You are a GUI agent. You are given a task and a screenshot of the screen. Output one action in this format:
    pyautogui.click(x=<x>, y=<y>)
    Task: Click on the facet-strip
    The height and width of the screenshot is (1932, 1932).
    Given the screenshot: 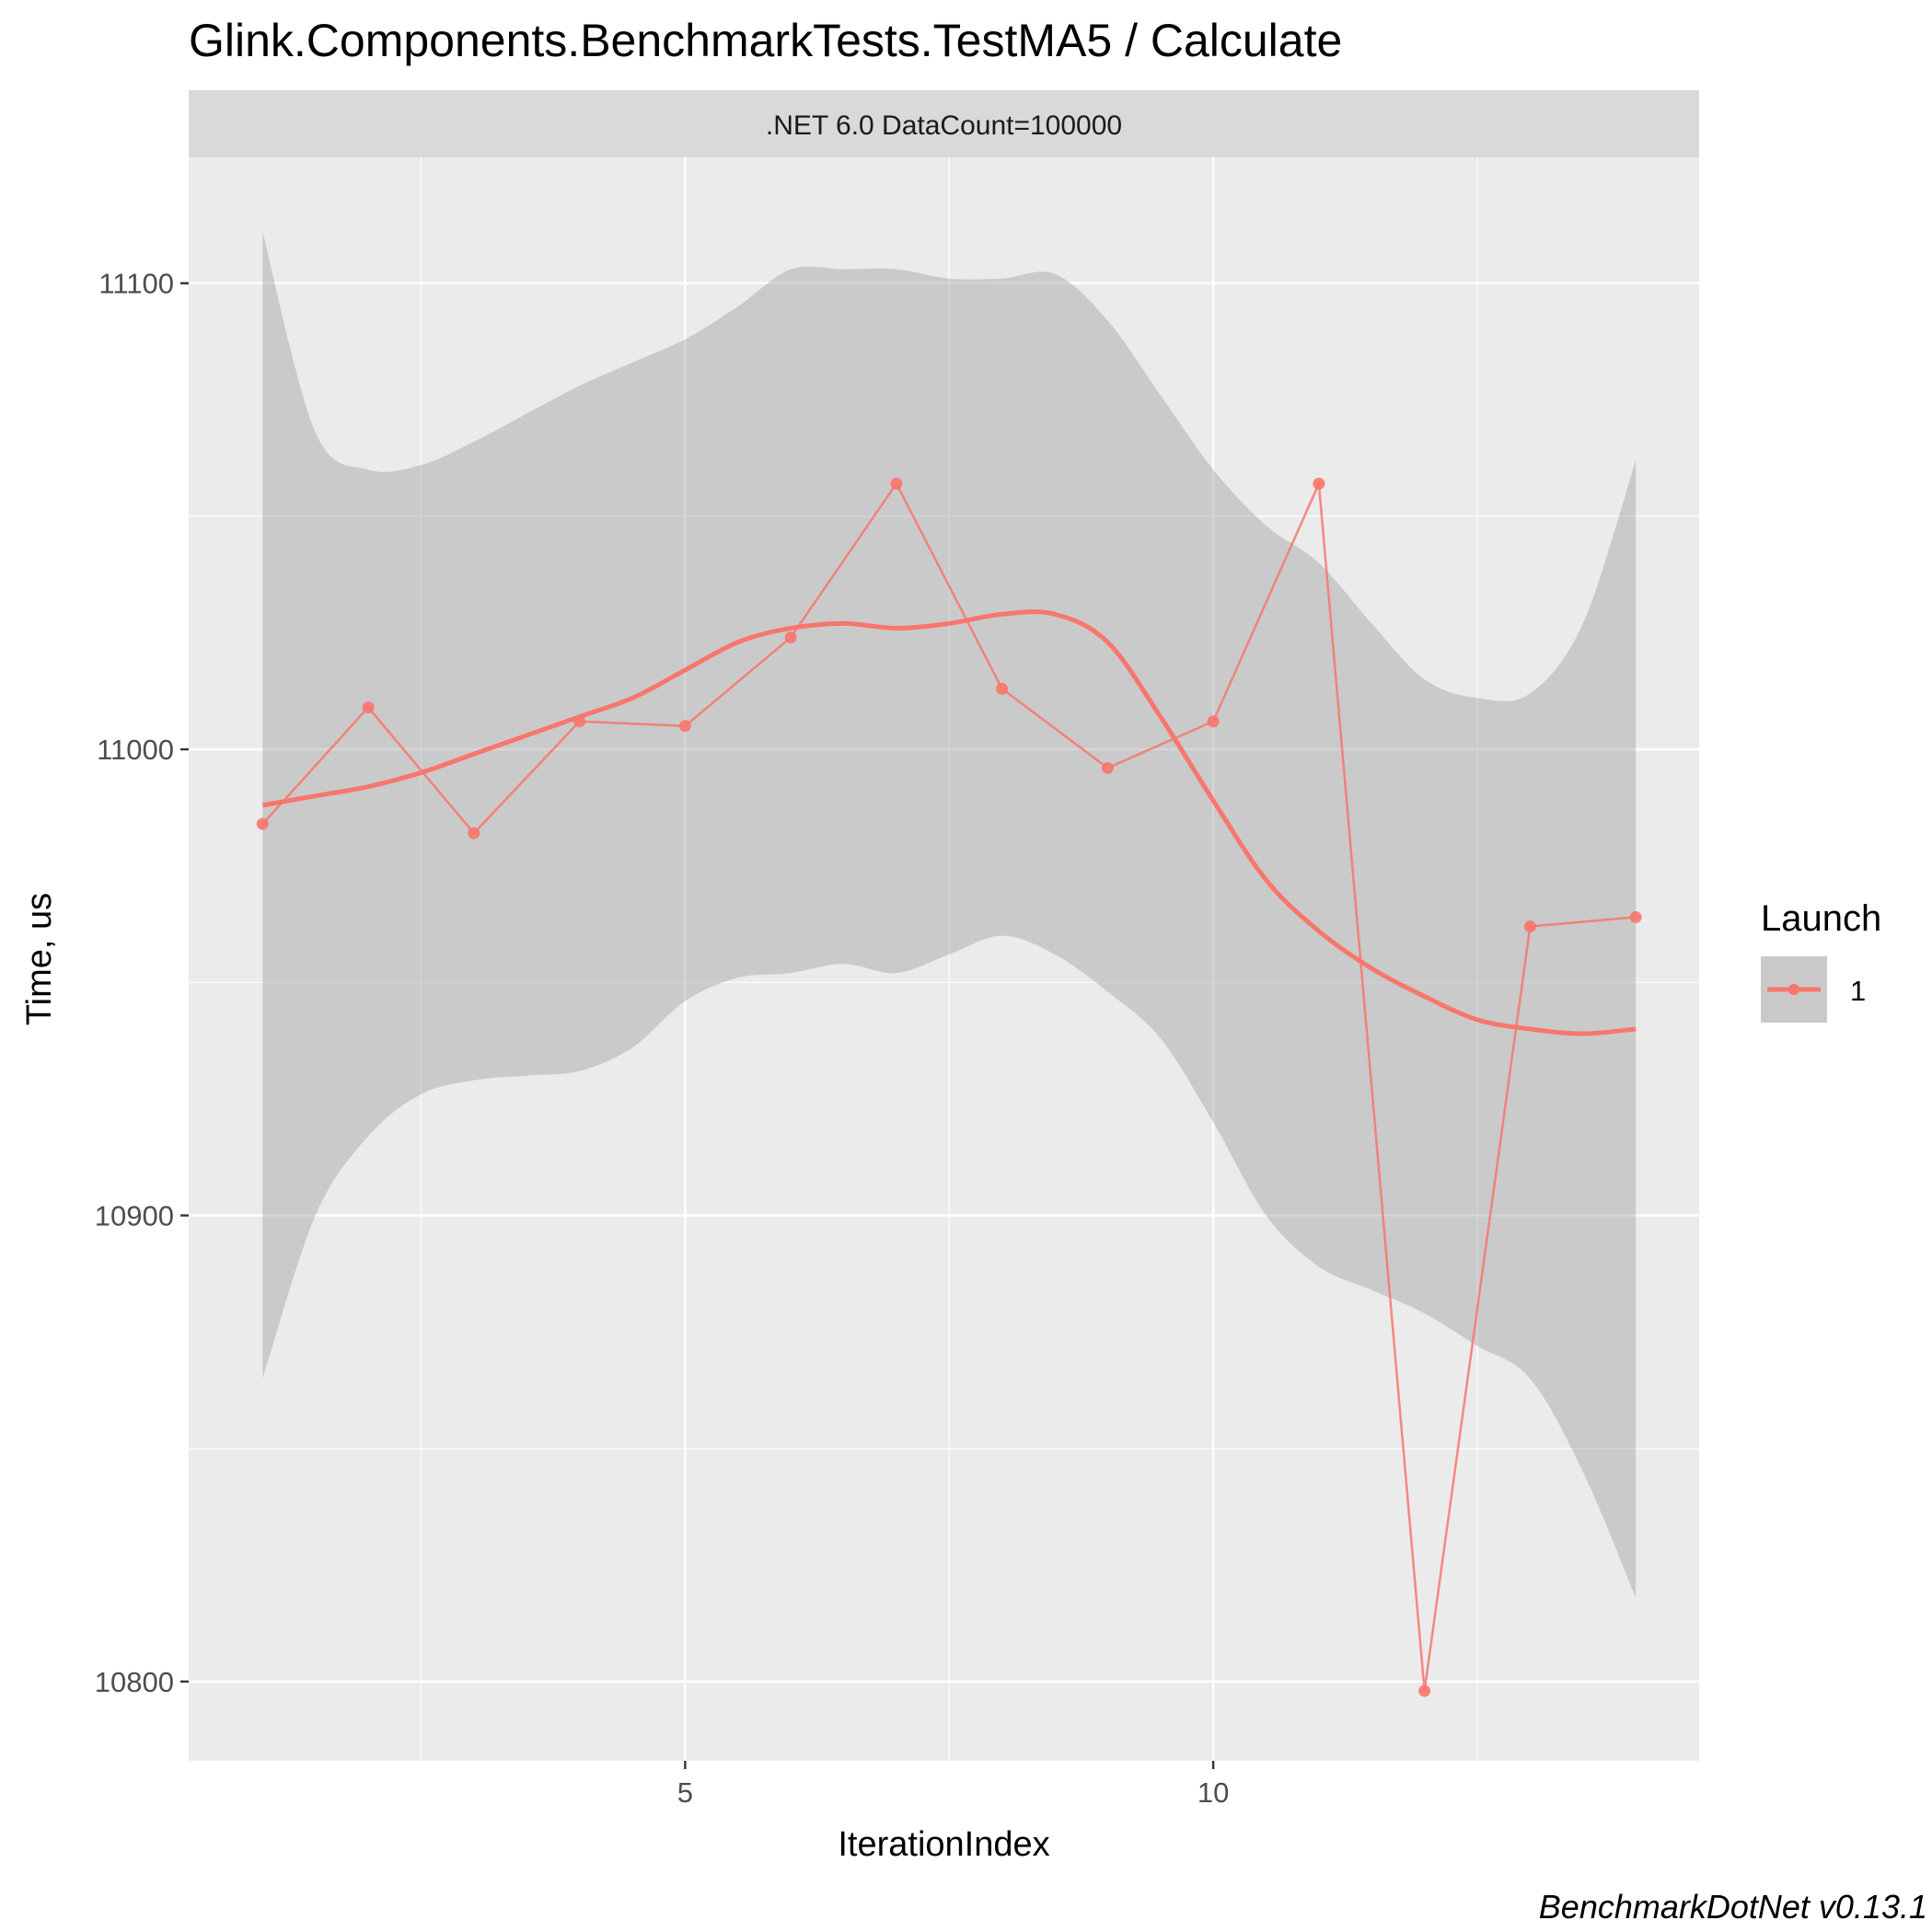 What is the action you would take?
    pyautogui.click(x=944, y=124)
    